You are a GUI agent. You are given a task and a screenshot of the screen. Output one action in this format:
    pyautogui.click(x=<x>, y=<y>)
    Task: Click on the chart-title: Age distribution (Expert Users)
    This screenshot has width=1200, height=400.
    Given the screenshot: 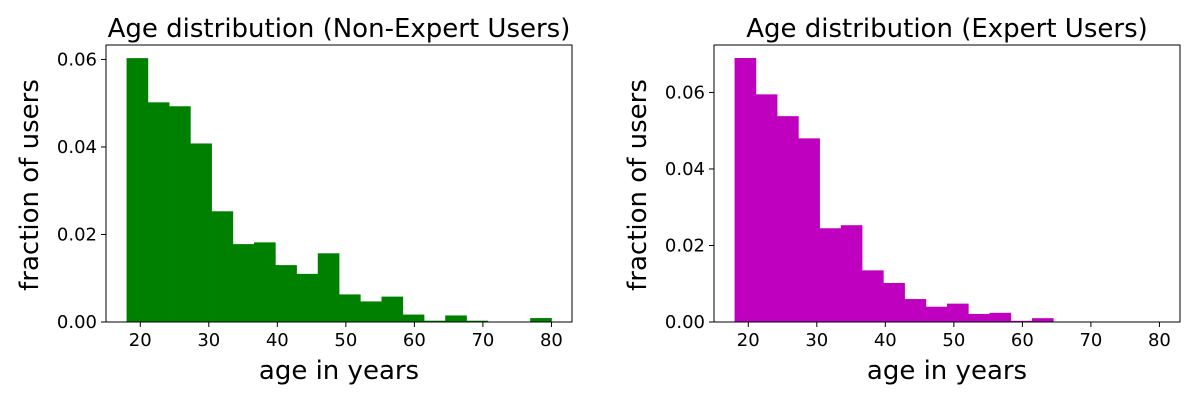 What is the action you would take?
    pyautogui.click(x=947, y=29)
    